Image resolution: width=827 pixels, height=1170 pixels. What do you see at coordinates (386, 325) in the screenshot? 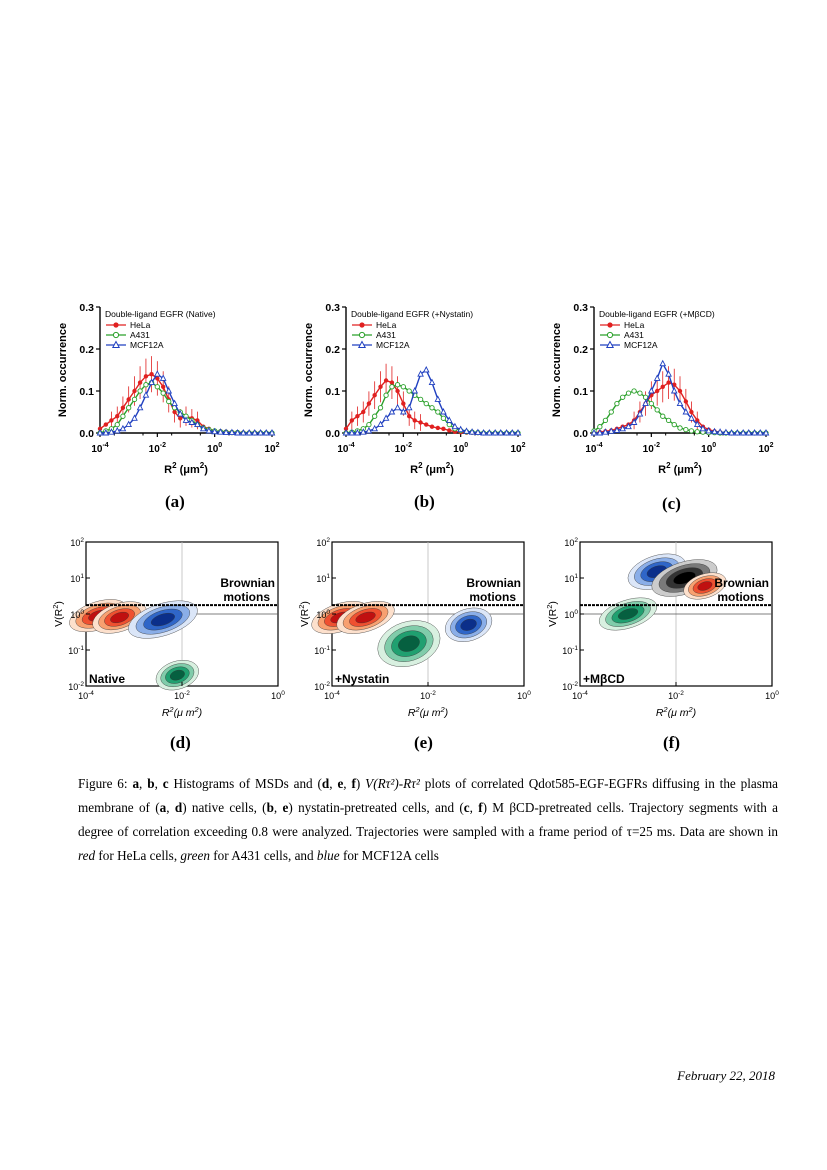
I see `legend-label: HeLa` at bounding box center [386, 325].